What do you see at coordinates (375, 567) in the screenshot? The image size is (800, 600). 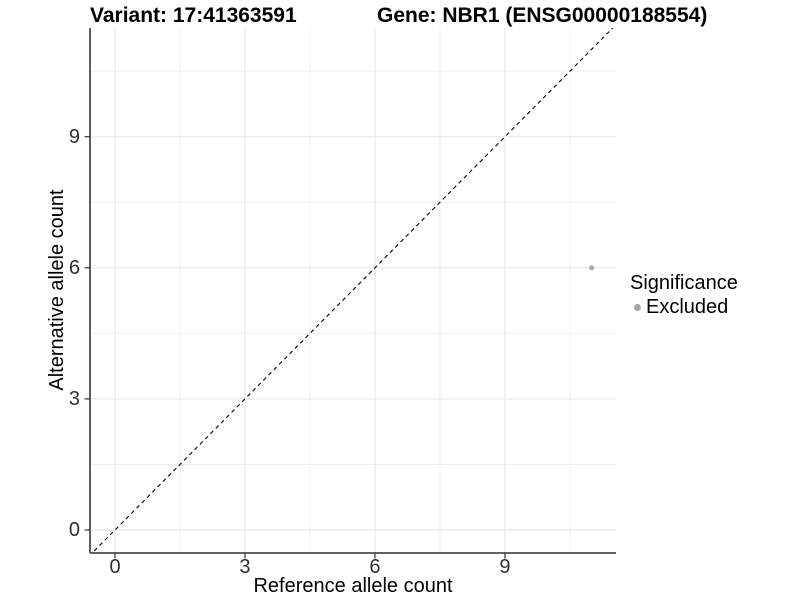 I see `x-tick-label: 6` at bounding box center [375, 567].